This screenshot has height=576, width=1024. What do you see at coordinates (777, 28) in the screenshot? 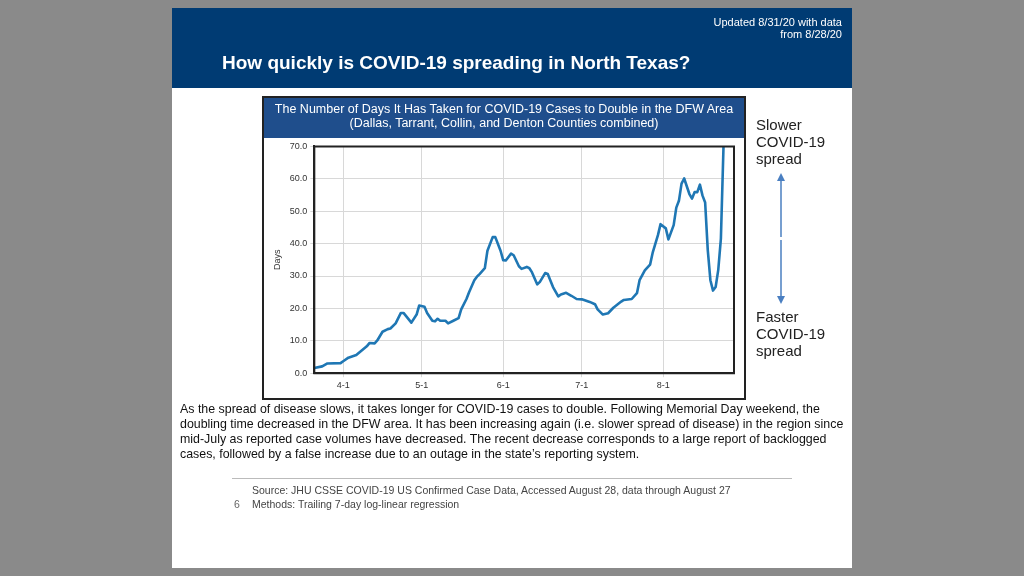
I see `text: Updated 8/31/20 with data from 8/28/20` at bounding box center [777, 28].